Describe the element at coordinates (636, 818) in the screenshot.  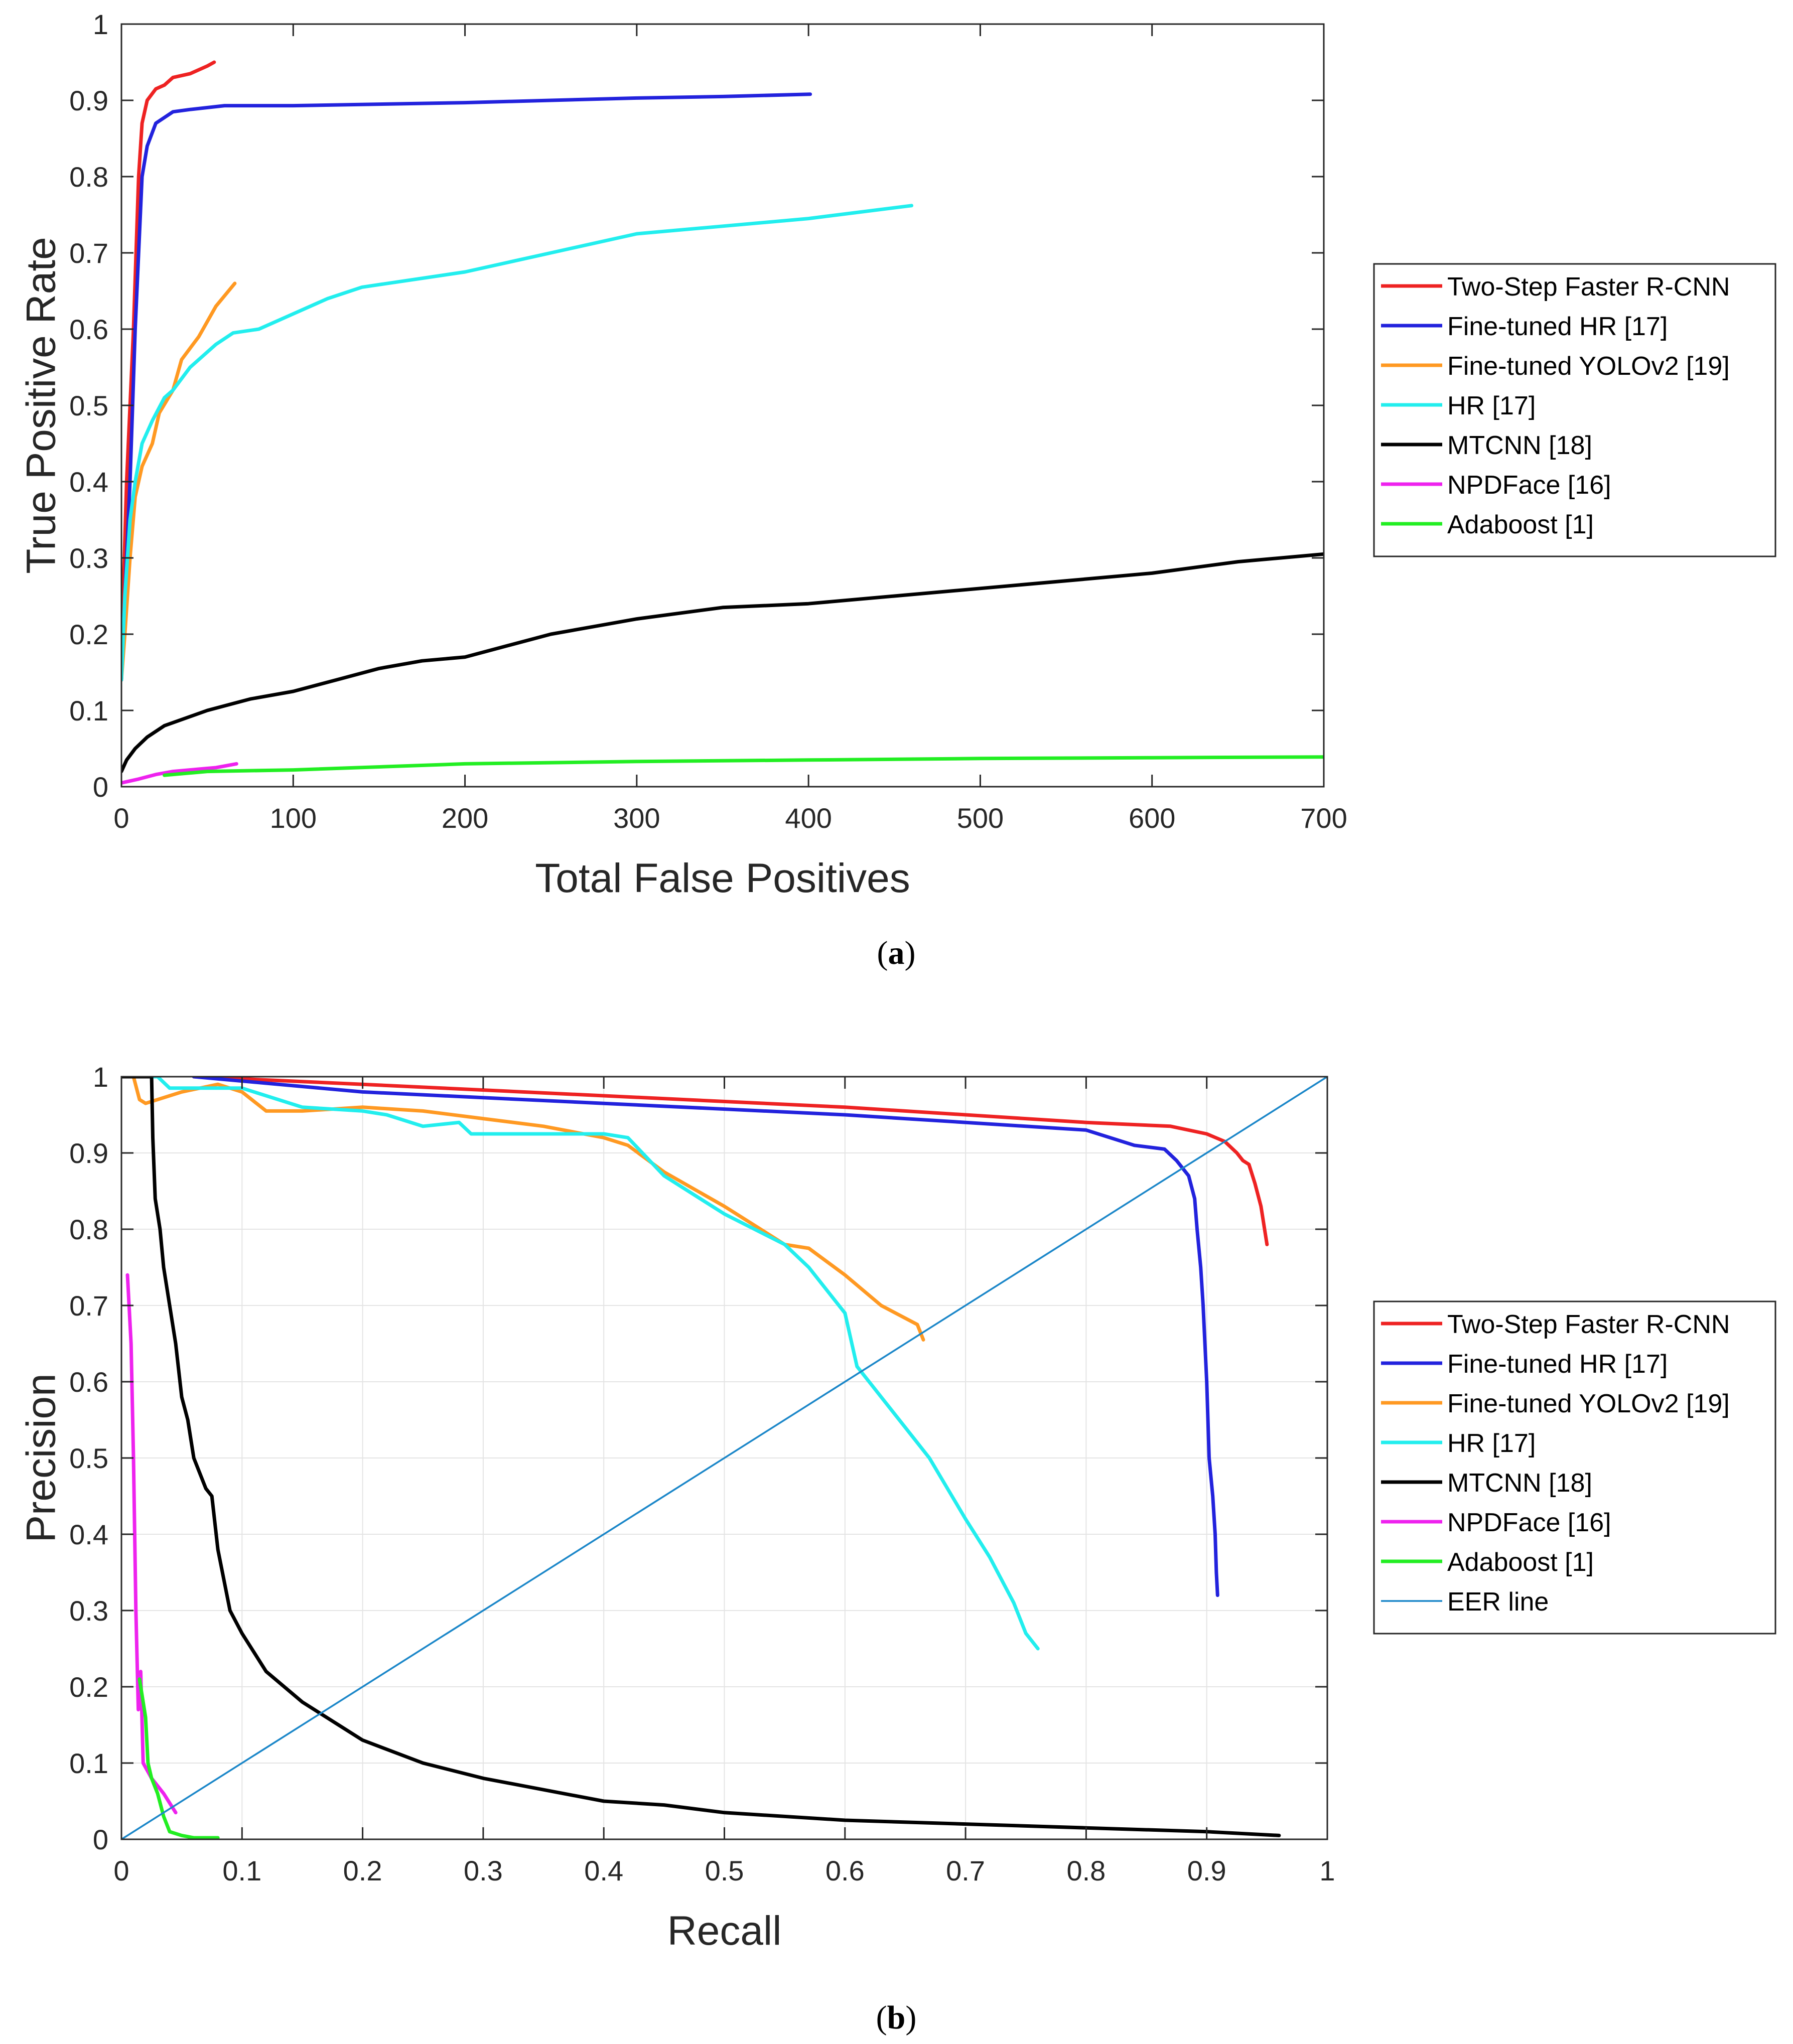
I see `chart-a-xtick-label: 300` at that location.